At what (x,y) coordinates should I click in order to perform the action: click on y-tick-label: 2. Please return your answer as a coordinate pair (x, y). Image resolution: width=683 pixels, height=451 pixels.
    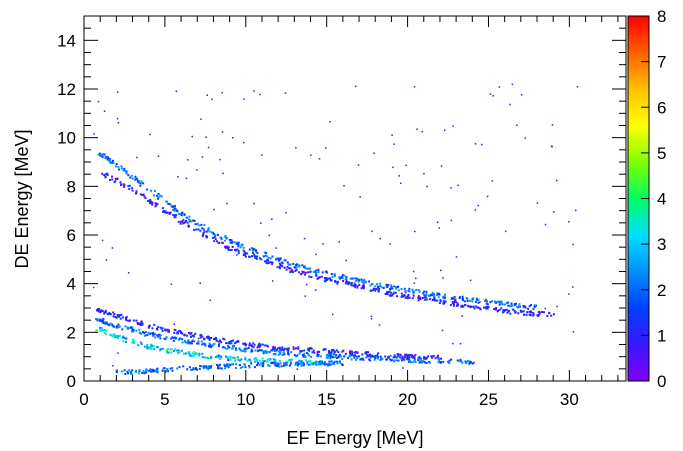
    Looking at the image, I should click on (71, 332).